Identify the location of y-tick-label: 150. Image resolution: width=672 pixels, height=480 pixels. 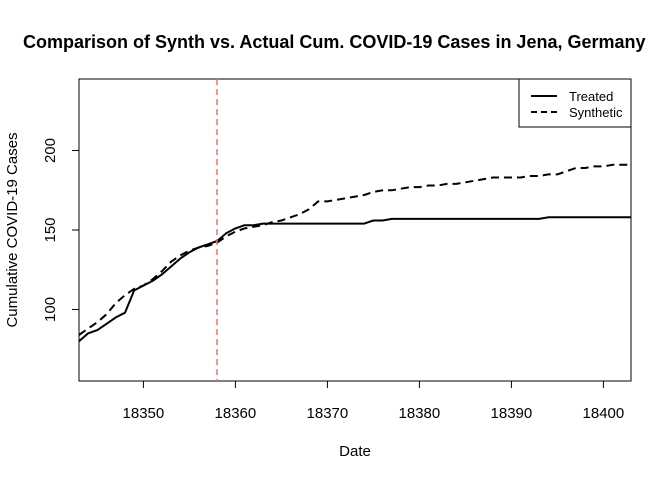
(50, 229).